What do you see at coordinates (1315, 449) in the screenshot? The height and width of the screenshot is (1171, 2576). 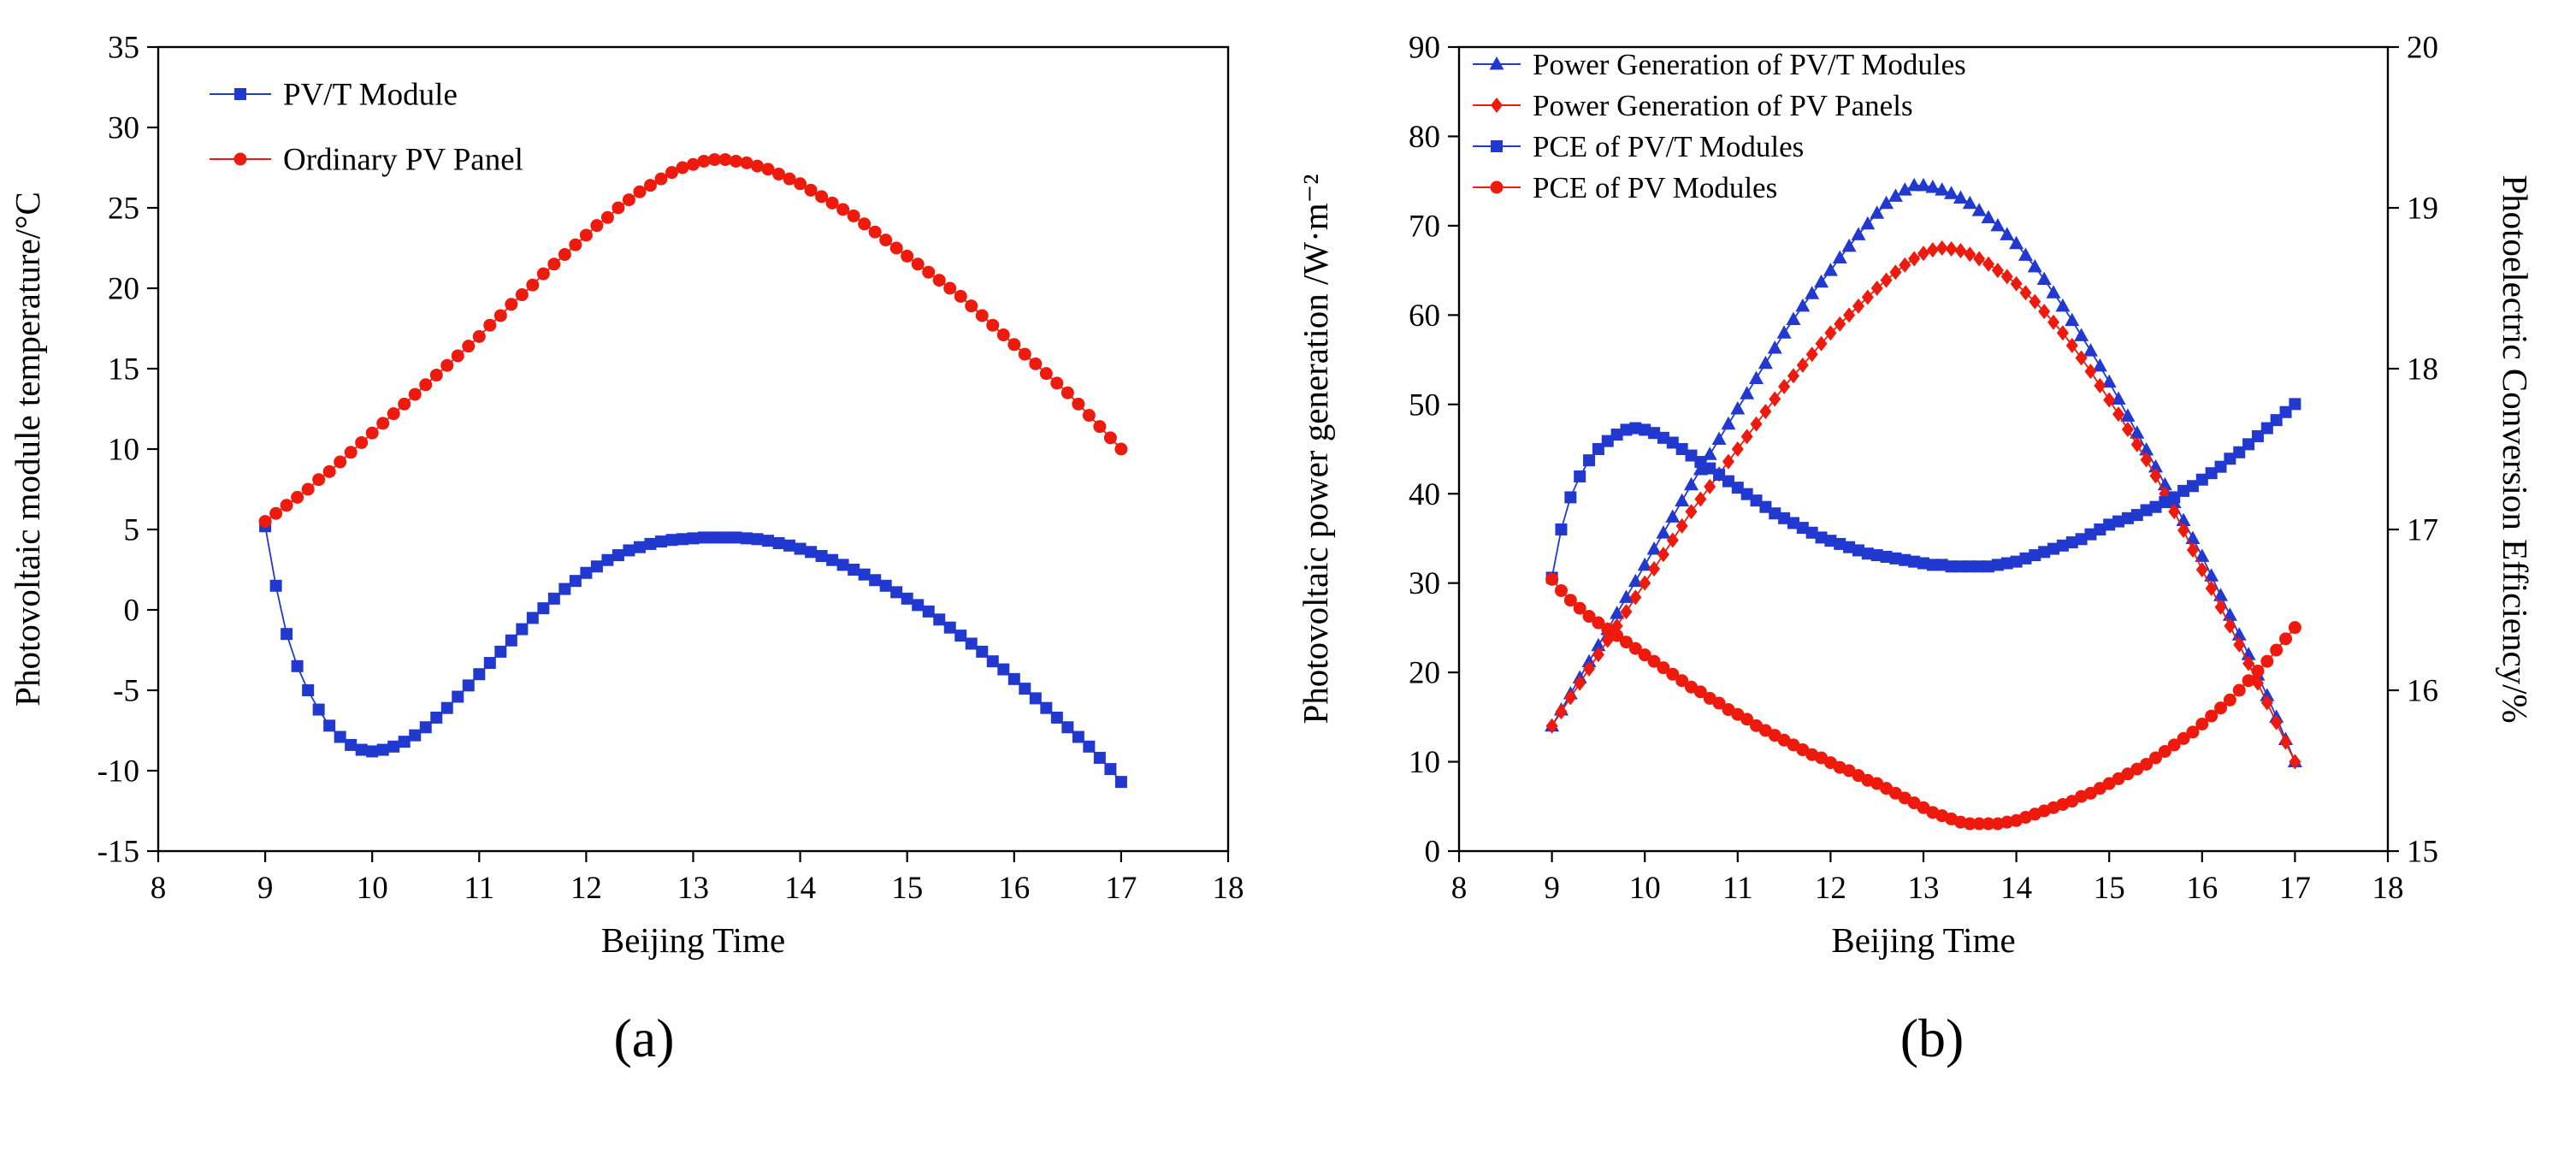 I see `y-axis-label-left: Photovoltaic power generation /W·m⁻²` at bounding box center [1315, 449].